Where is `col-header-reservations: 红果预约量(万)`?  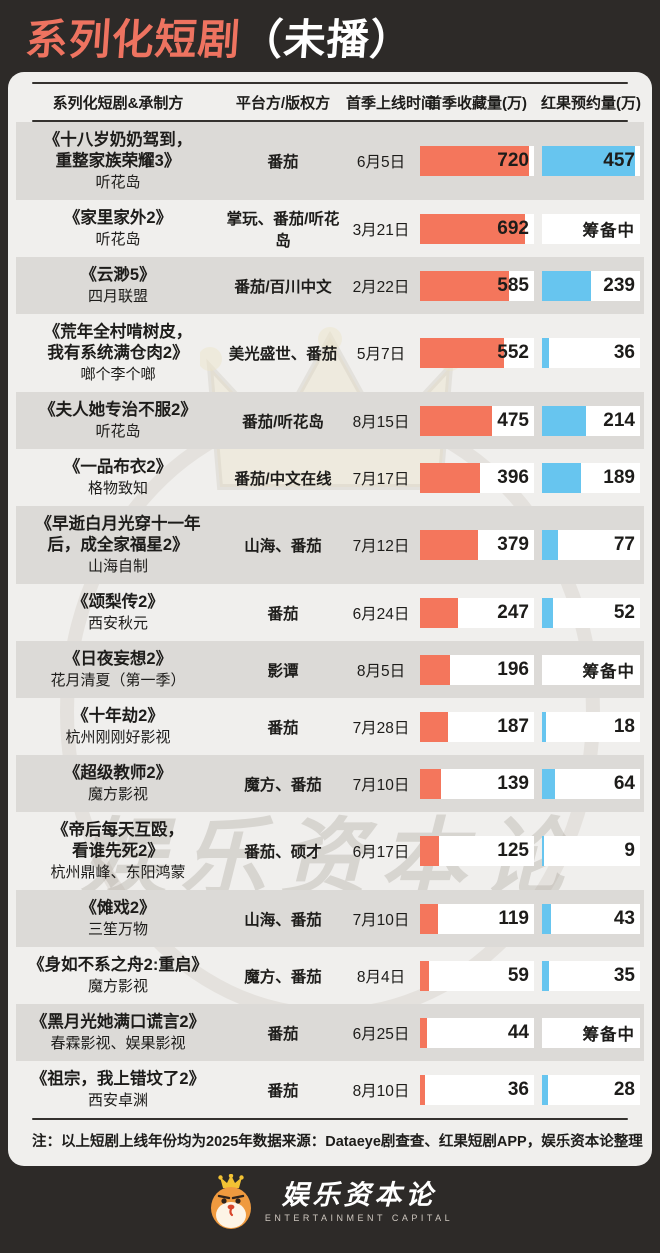
col-header-reservations: 红果预约量(万) is located at coordinates (591, 103).